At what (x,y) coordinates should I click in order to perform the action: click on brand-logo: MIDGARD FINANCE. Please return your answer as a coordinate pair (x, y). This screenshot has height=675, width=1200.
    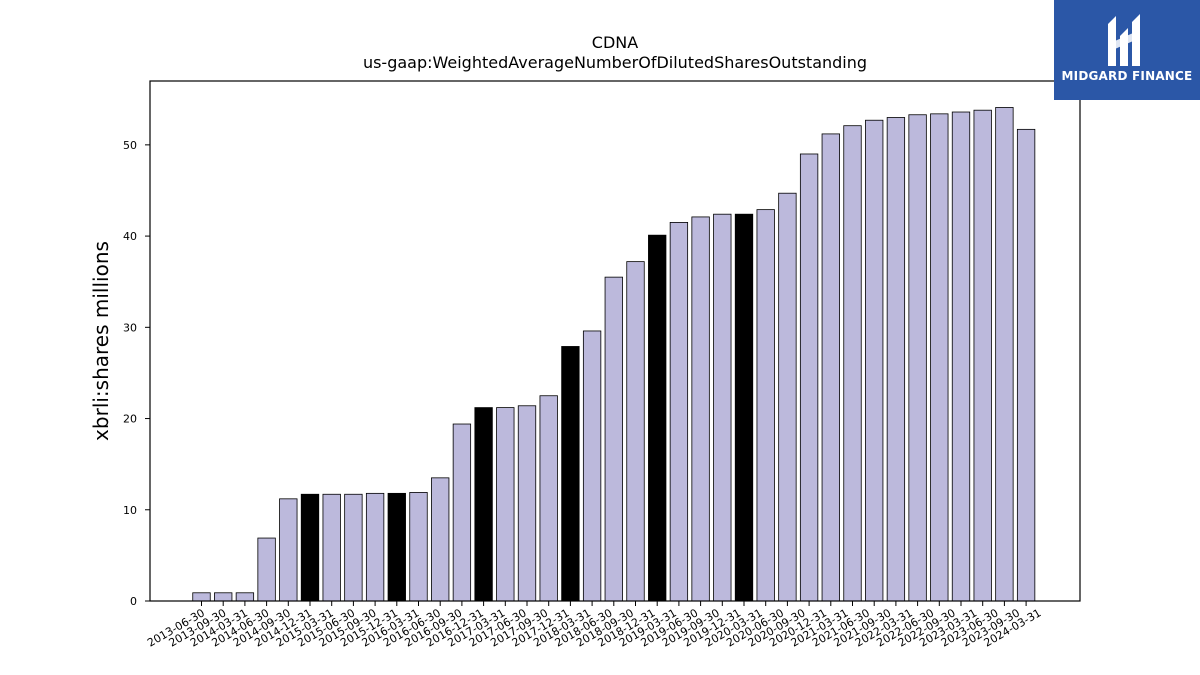
    Looking at the image, I should click on (1127, 50).